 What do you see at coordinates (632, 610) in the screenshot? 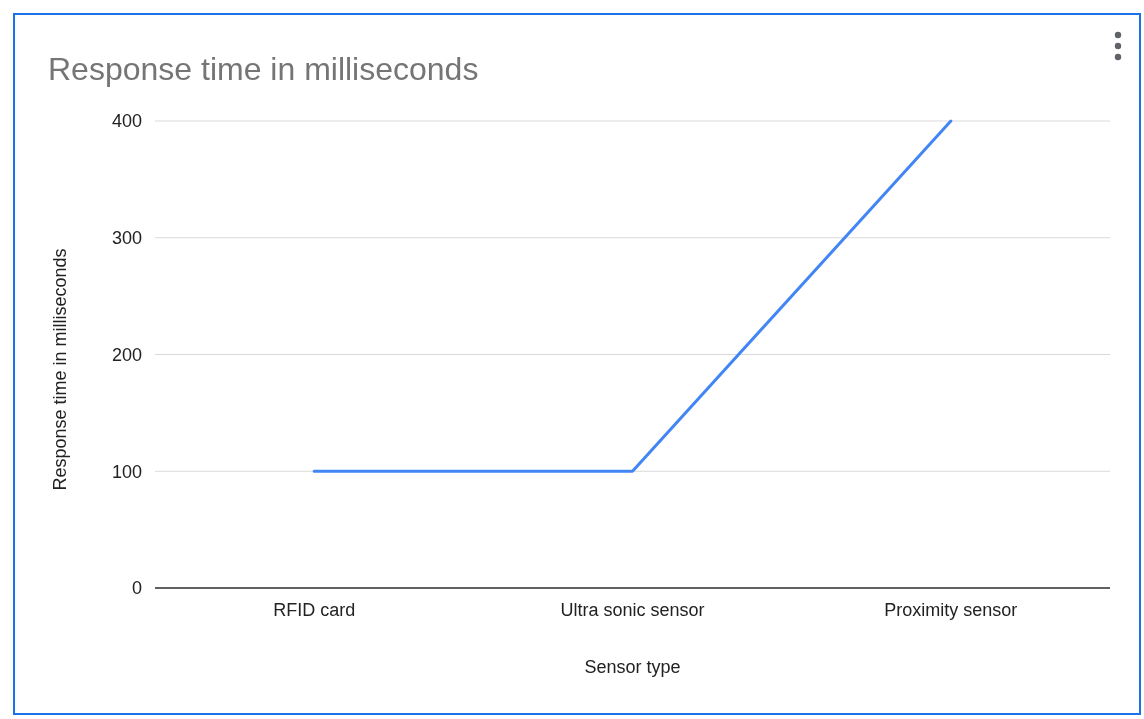
I see `x-tick-label: Ultra sonic sensor` at bounding box center [632, 610].